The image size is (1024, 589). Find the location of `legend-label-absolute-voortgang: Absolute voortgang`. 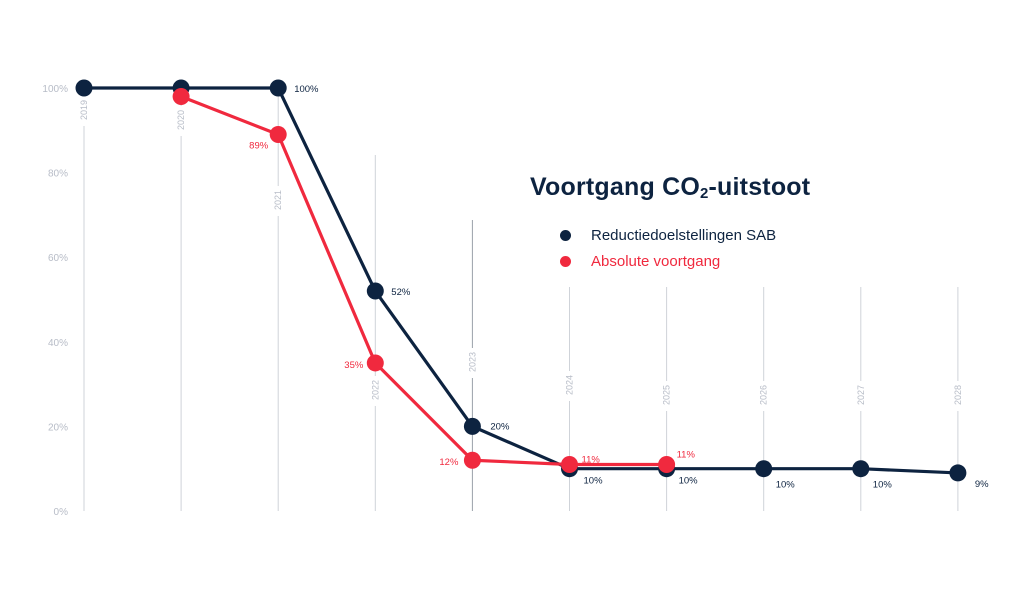

legend-label-absolute-voortgang: Absolute voortgang is located at coordinates (656, 261).